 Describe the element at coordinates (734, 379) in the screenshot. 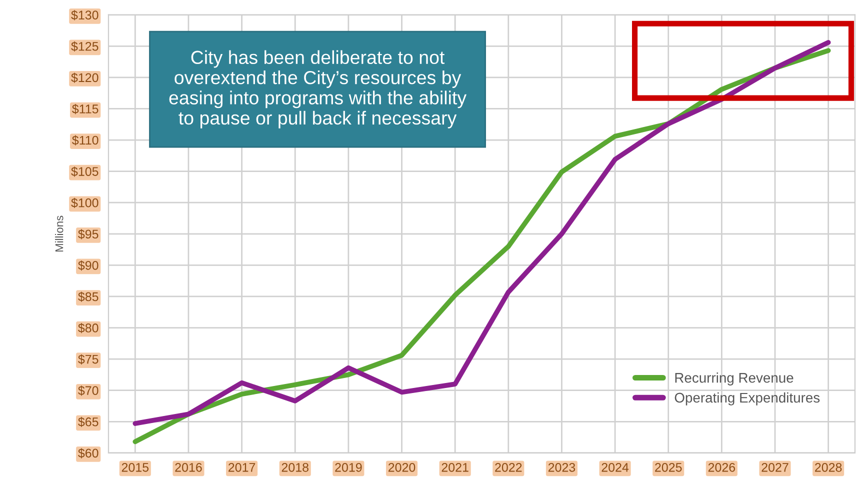

I see `legend-label: Recurring Revenue` at that location.